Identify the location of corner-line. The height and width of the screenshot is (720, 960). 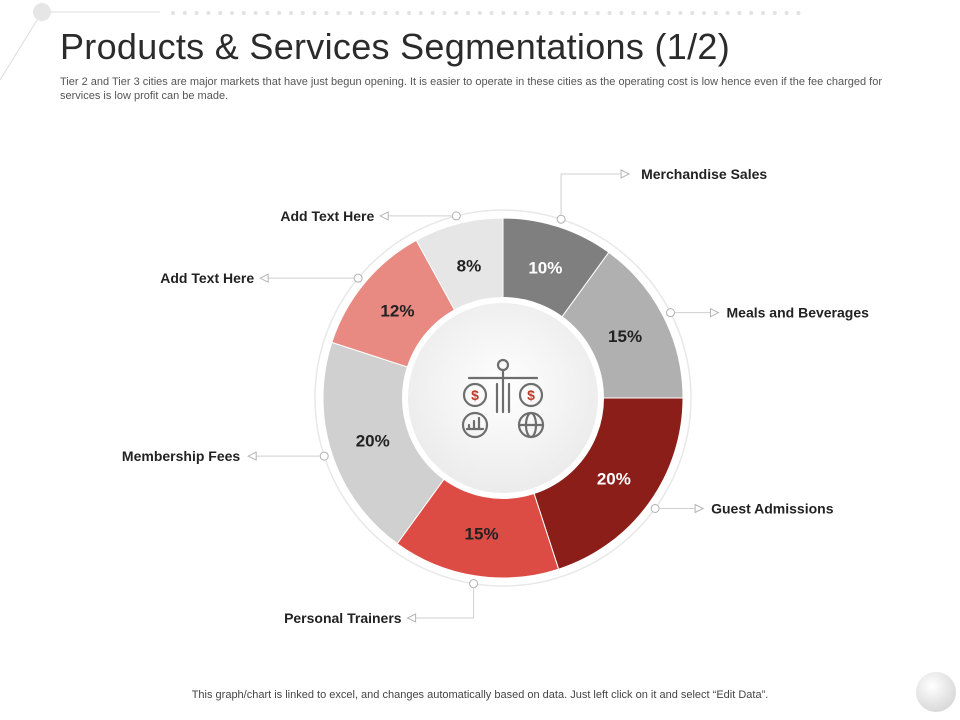
(21, 46).